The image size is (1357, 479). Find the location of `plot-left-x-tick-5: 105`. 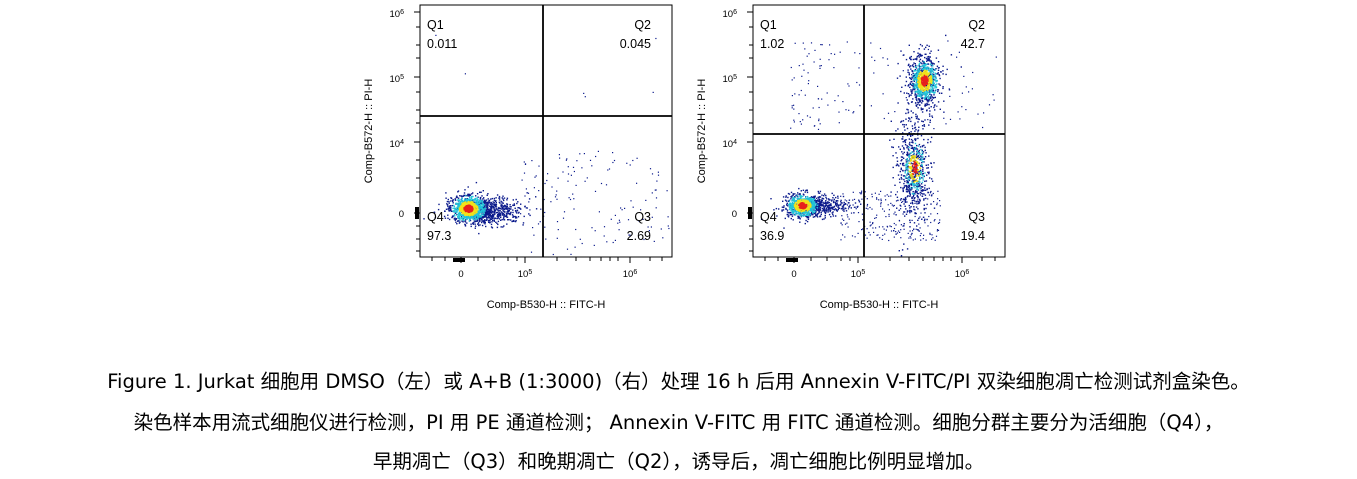

plot-left-x-tick-5: 105 is located at coordinates (525, 275).